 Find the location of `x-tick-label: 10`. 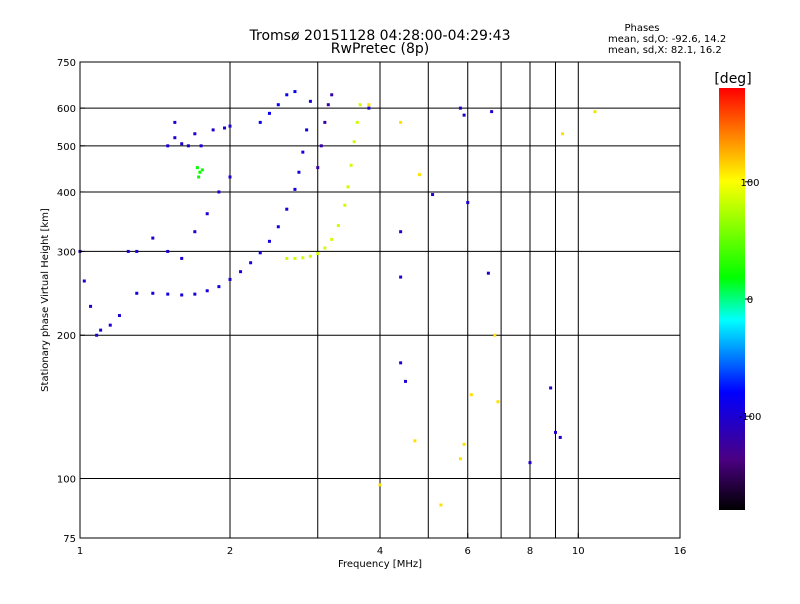

x-tick-label: 10 is located at coordinates (578, 551).